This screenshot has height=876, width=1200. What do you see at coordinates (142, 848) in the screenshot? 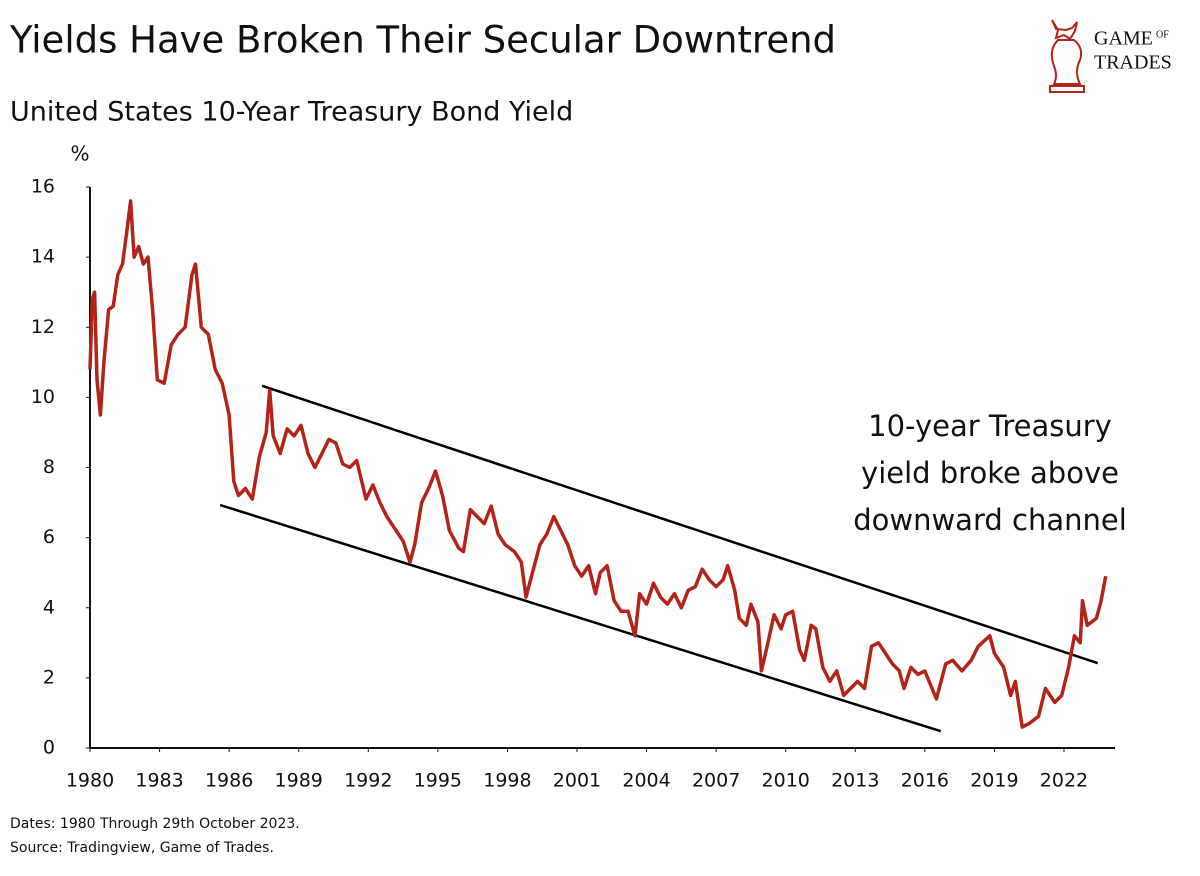
I see `note: Source: Tradingview, Game of Trades.` at bounding box center [142, 848].